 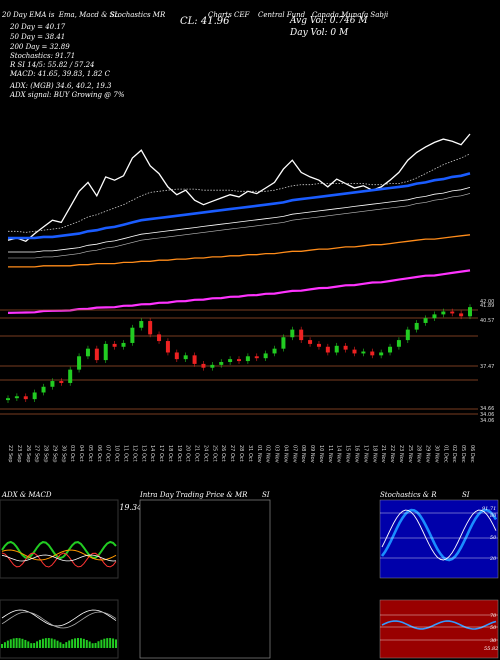 I want to click on price-level-label-2: 40.57, so click(x=487, y=321).